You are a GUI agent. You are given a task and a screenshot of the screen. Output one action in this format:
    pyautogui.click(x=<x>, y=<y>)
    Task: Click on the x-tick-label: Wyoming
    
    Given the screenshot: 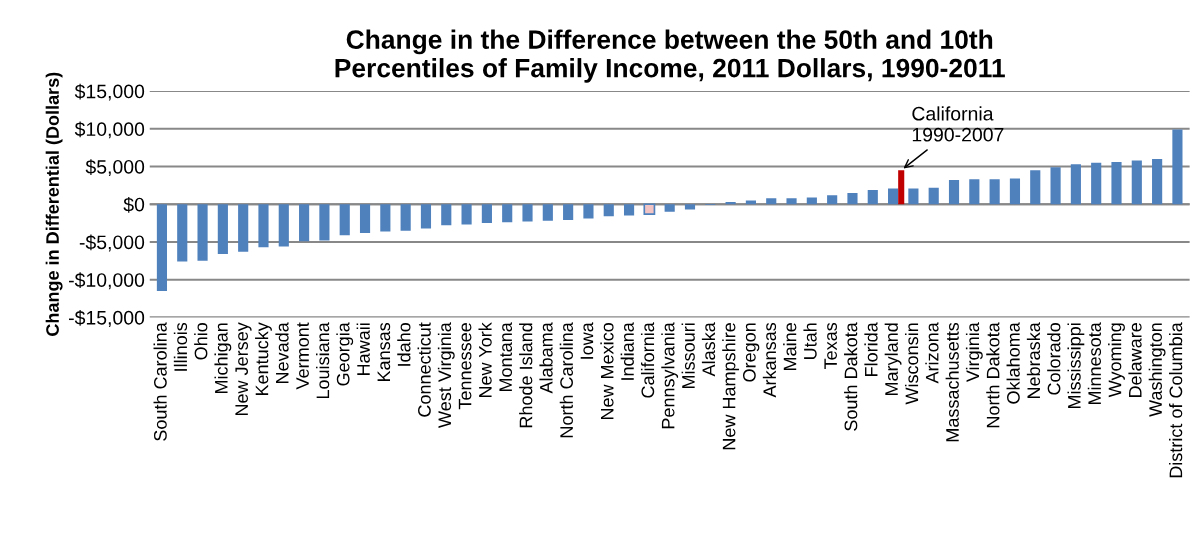 What is the action you would take?
    pyautogui.click(x=1116, y=360)
    